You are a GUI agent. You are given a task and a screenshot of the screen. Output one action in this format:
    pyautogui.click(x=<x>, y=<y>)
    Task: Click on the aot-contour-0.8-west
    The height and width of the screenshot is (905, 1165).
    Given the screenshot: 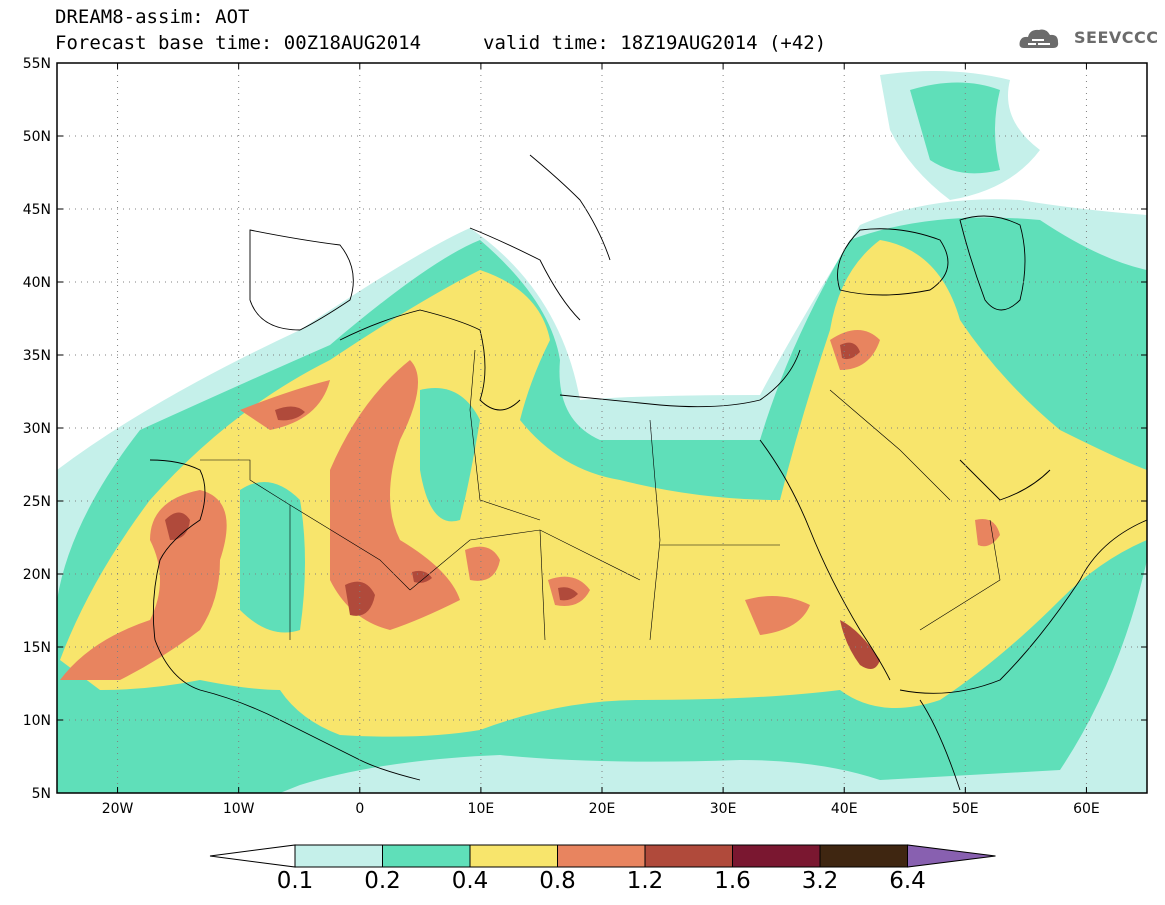 What is the action you would take?
    pyautogui.click(x=143, y=585)
    